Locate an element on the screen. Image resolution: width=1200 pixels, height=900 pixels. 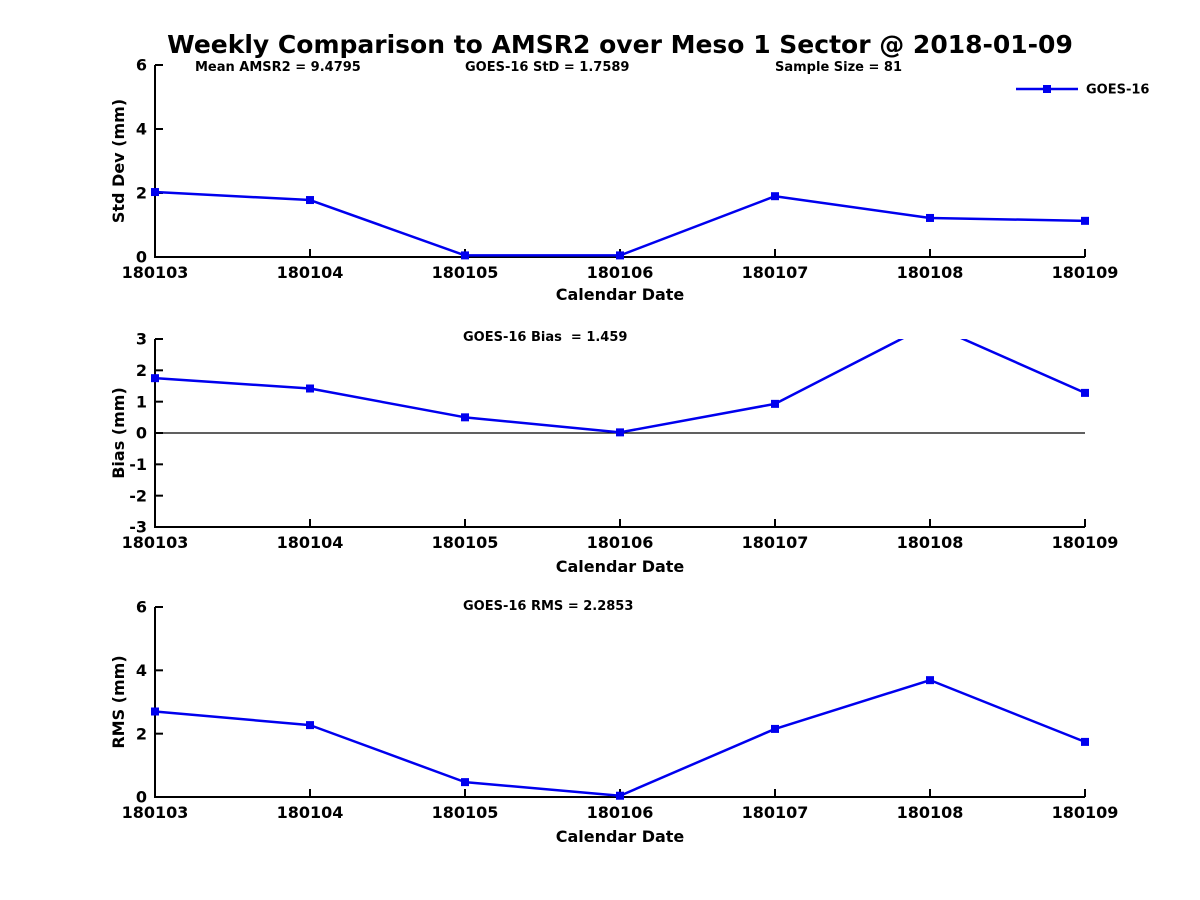
annotation-mean-amsr2: Mean AMSR2 = 9.4795 is located at coordinates (278, 67).